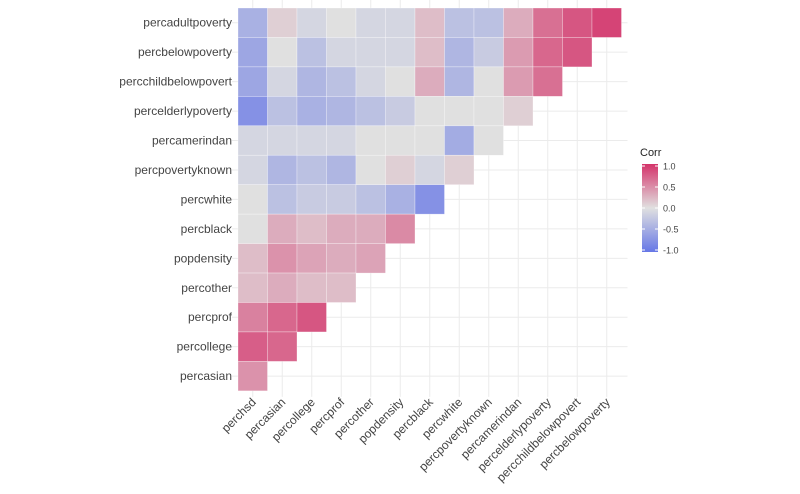 The height and width of the screenshot is (494, 800). Describe the element at coordinates (206, 376) in the screenshot. I see `y-tick-label: percasian` at that location.